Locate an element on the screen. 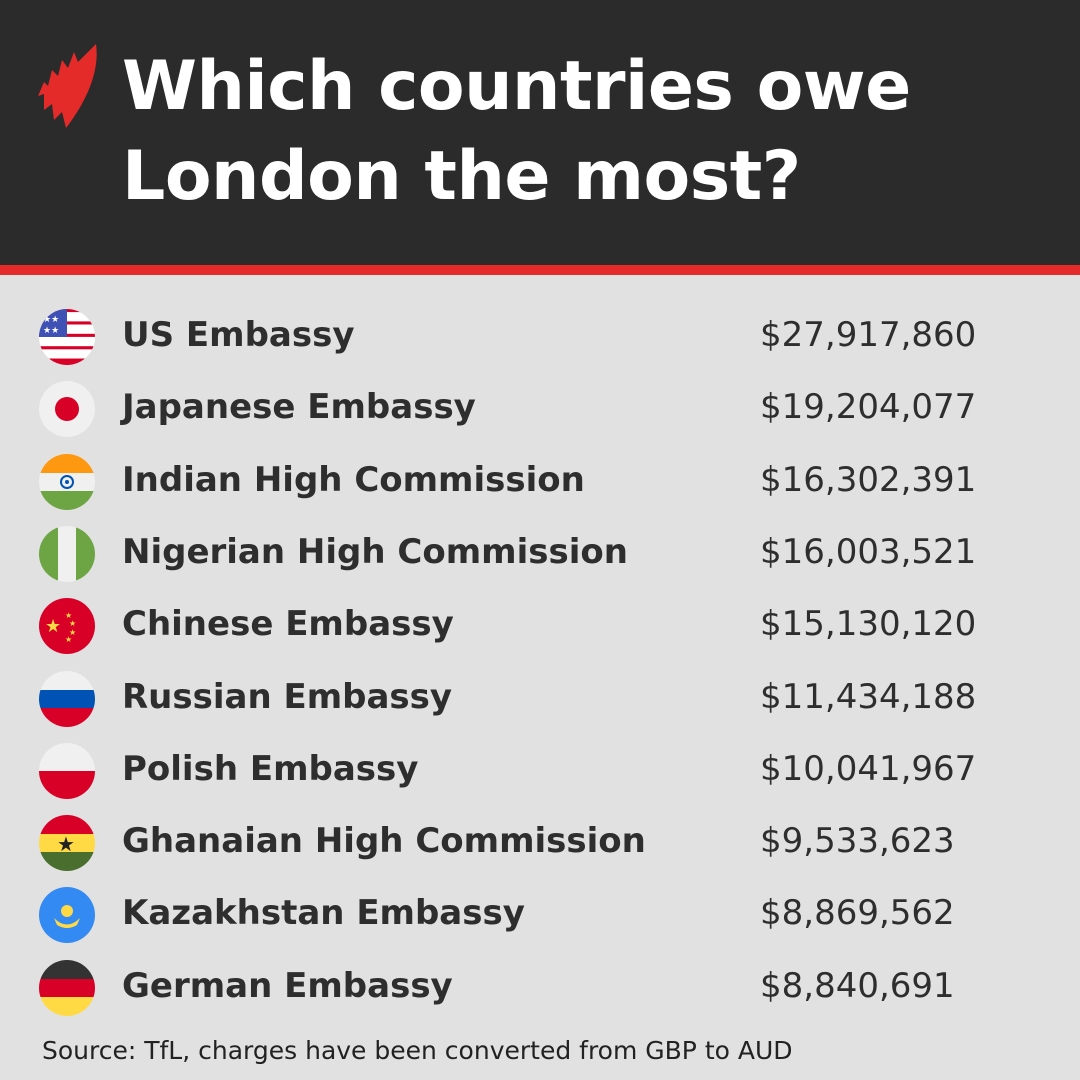  country-name: Japanese Embassy is located at coordinates (299, 407).